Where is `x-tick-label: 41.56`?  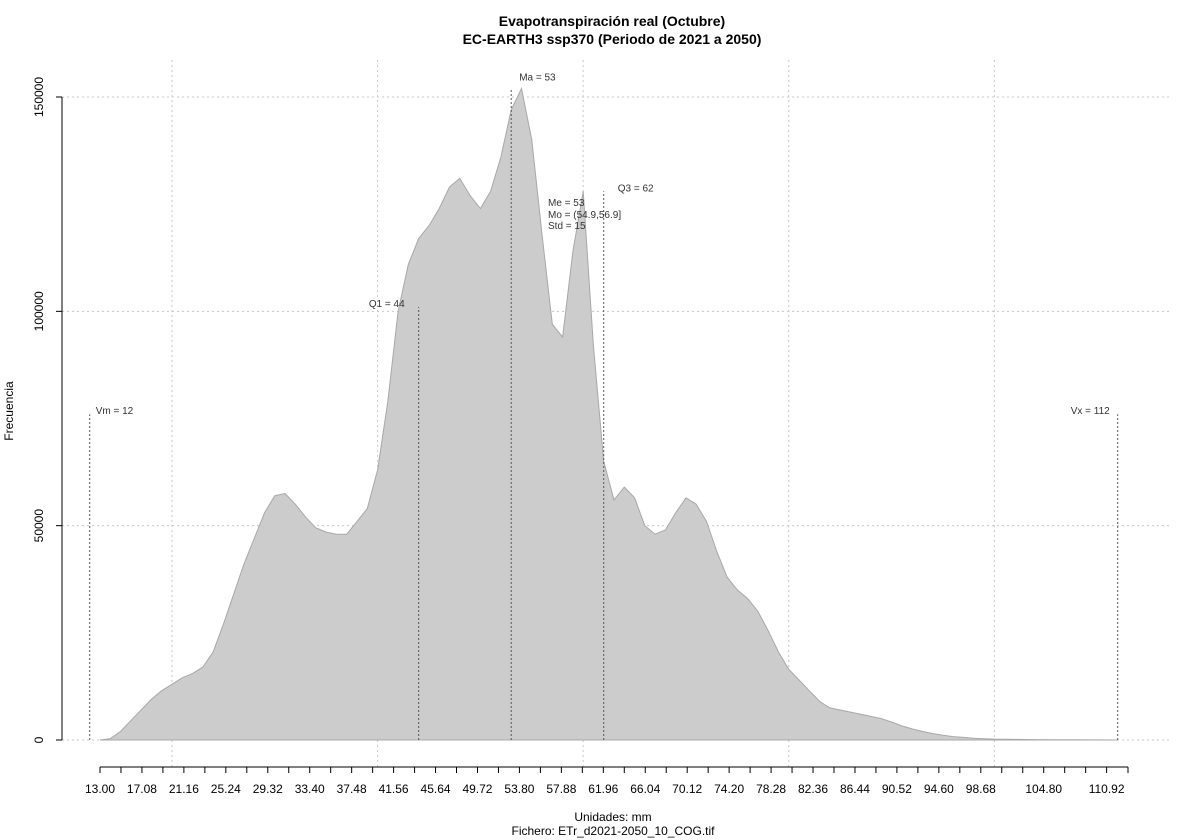
x-tick-label: 41.56 is located at coordinates (394, 789).